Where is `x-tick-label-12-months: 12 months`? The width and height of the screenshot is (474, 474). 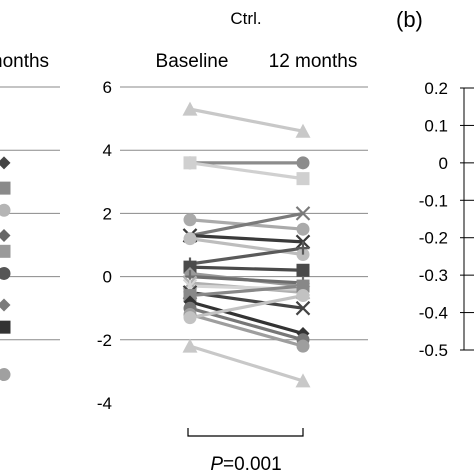 x-tick-label-12-months: 12 months is located at coordinates (313, 61).